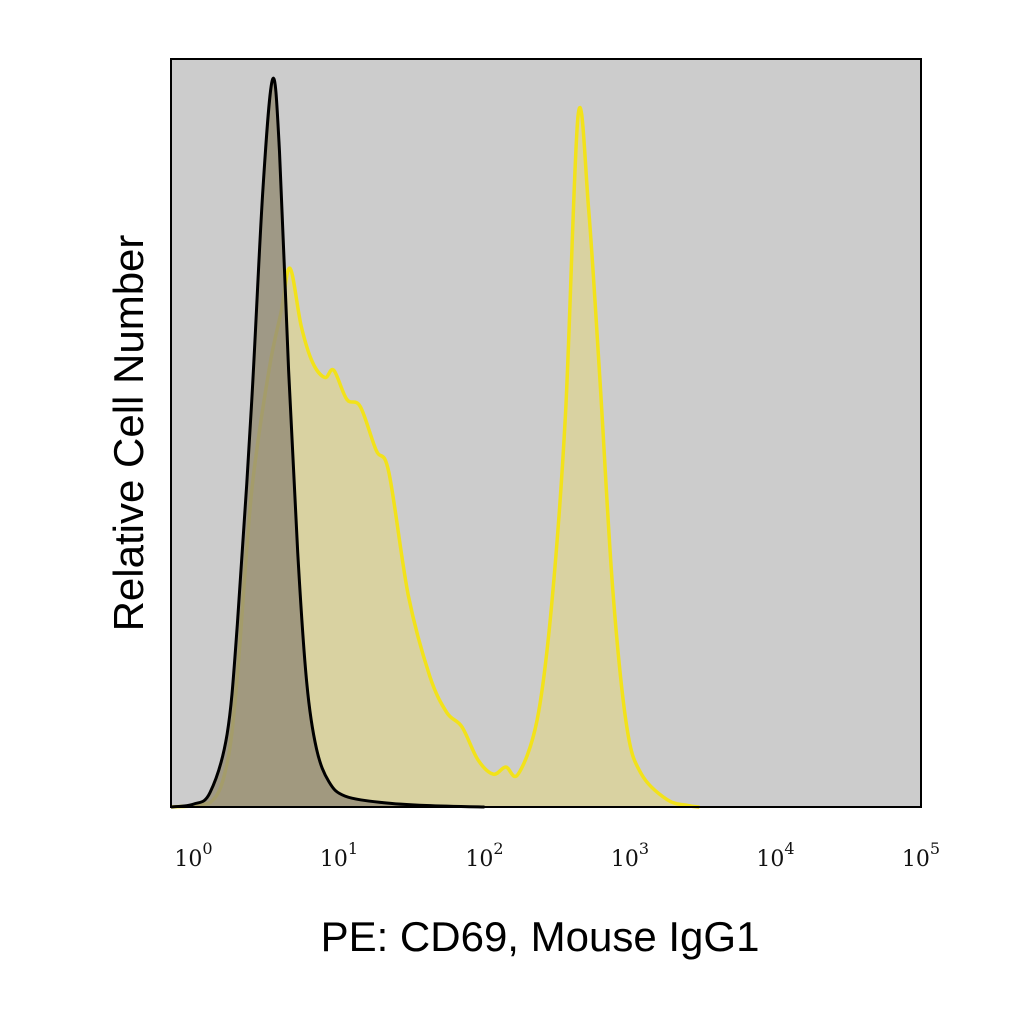 The image size is (1024, 1024). I want to click on y-axis-title: Relative Cell Number, so click(128, 433).